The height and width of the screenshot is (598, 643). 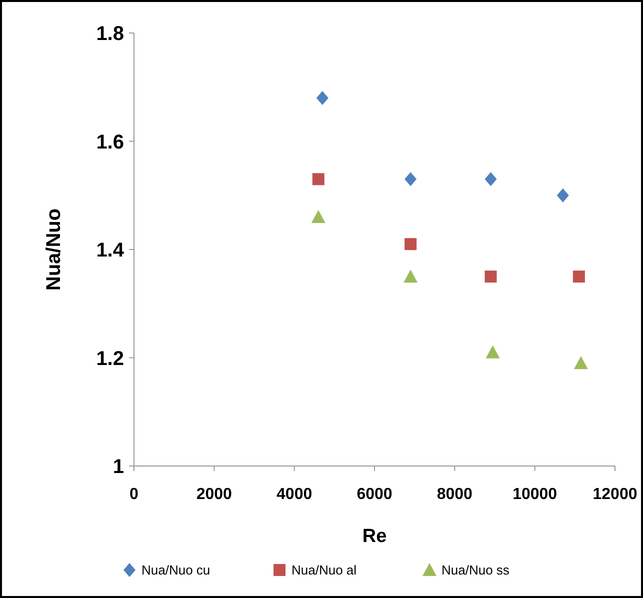 I want to click on x-tick-label: 12000, so click(x=615, y=494).